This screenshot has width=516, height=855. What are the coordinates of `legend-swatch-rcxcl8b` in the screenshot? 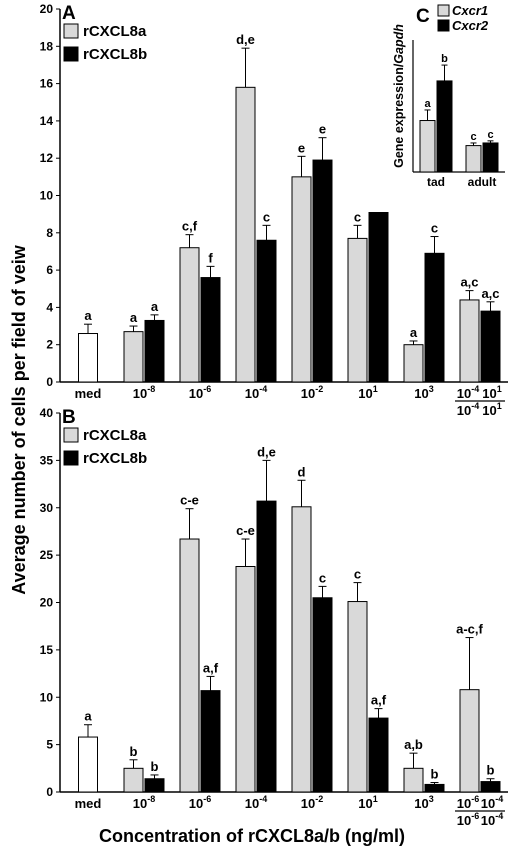 It's located at (71, 458).